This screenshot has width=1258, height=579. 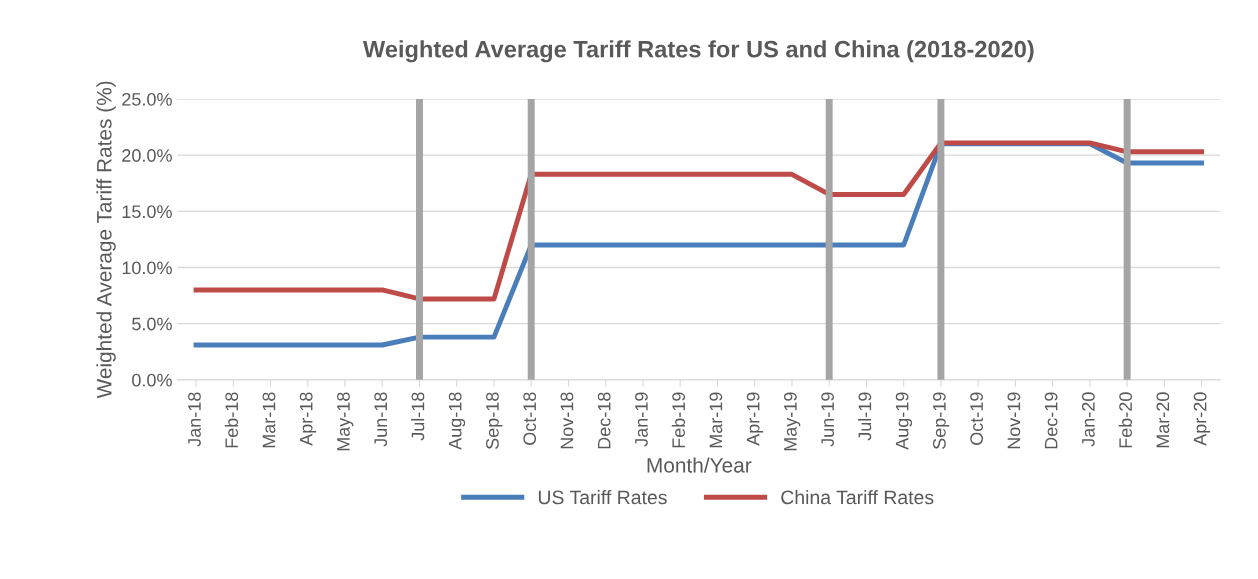 I want to click on x-tick-label: May-19, so click(x=792, y=421).